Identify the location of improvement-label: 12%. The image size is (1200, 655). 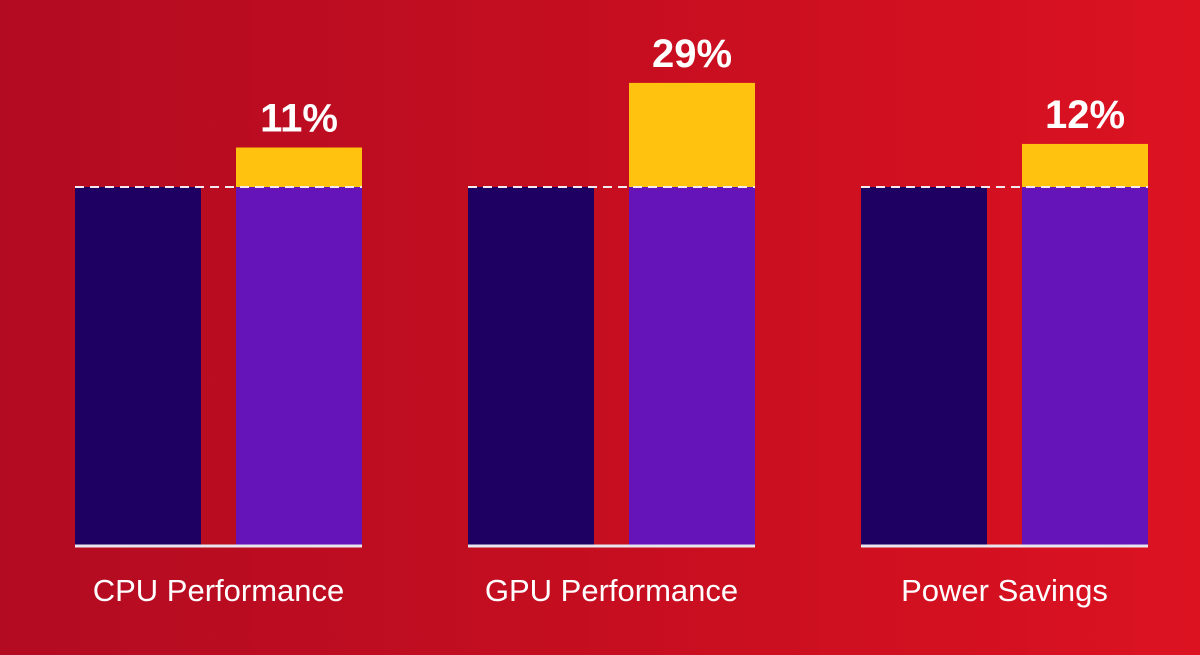
(1085, 115).